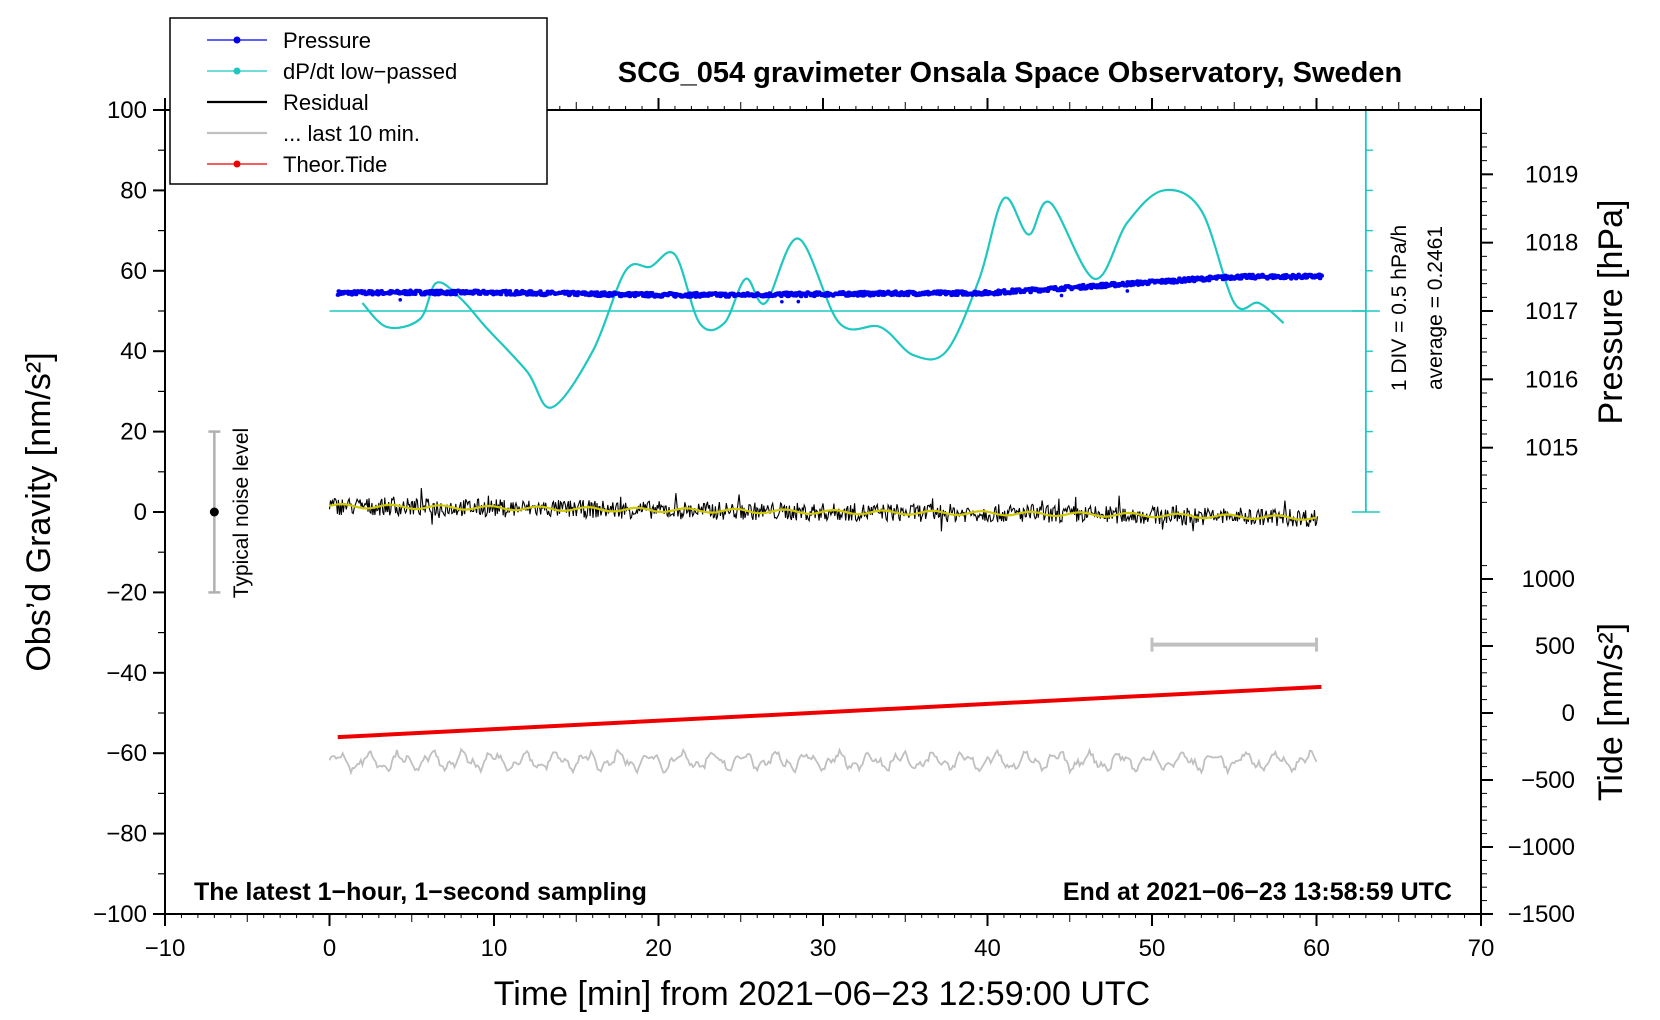 The image size is (1660, 1020). What do you see at coordinates (214, 512) in the screenshot?
I see `noise-level-center-dot` at bounding box center [214, 512].